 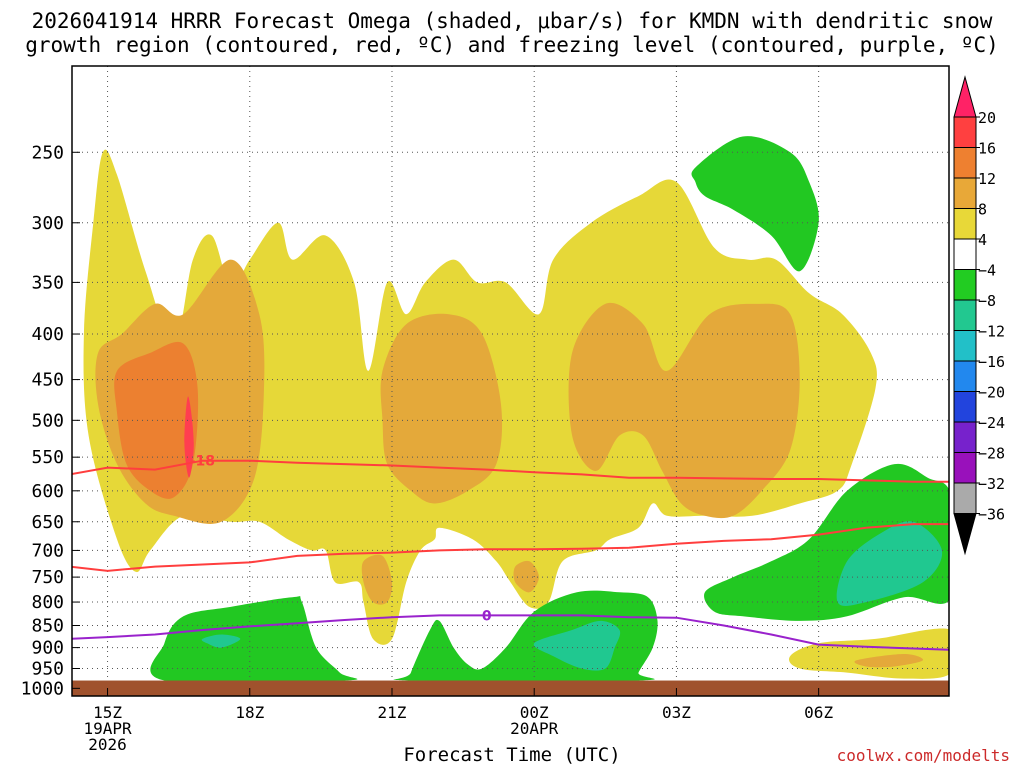 What do you see at coordinates (979, 315) in the screenshot?
I see `colorbar: 20 16 12 8 4 −4 −8 −12 −16 −20 −24 −28 −32 −36` at bounding box center [979, 315].